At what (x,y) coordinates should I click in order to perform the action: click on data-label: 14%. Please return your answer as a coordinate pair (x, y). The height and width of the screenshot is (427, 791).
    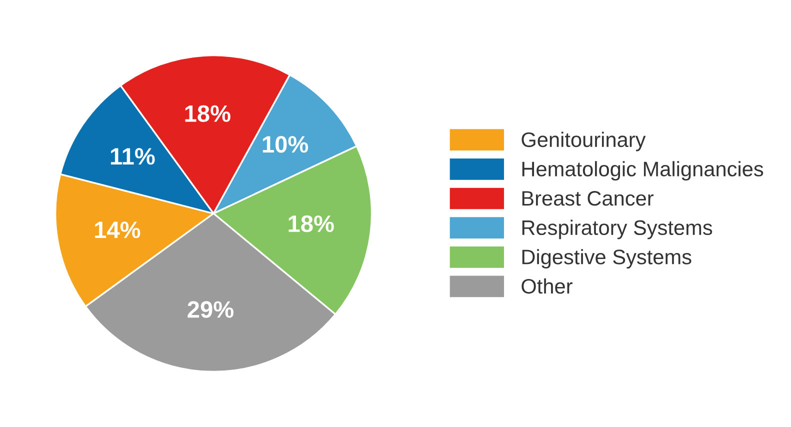
    Looking at the image, I should click on (117, 230).